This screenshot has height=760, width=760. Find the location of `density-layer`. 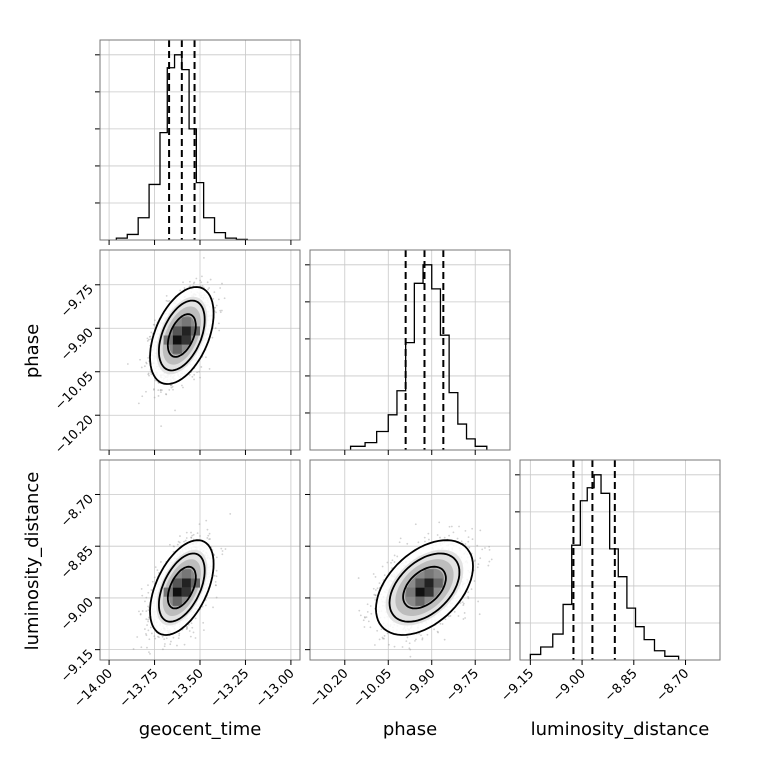

density-layer is located at coordinates (182, 584).